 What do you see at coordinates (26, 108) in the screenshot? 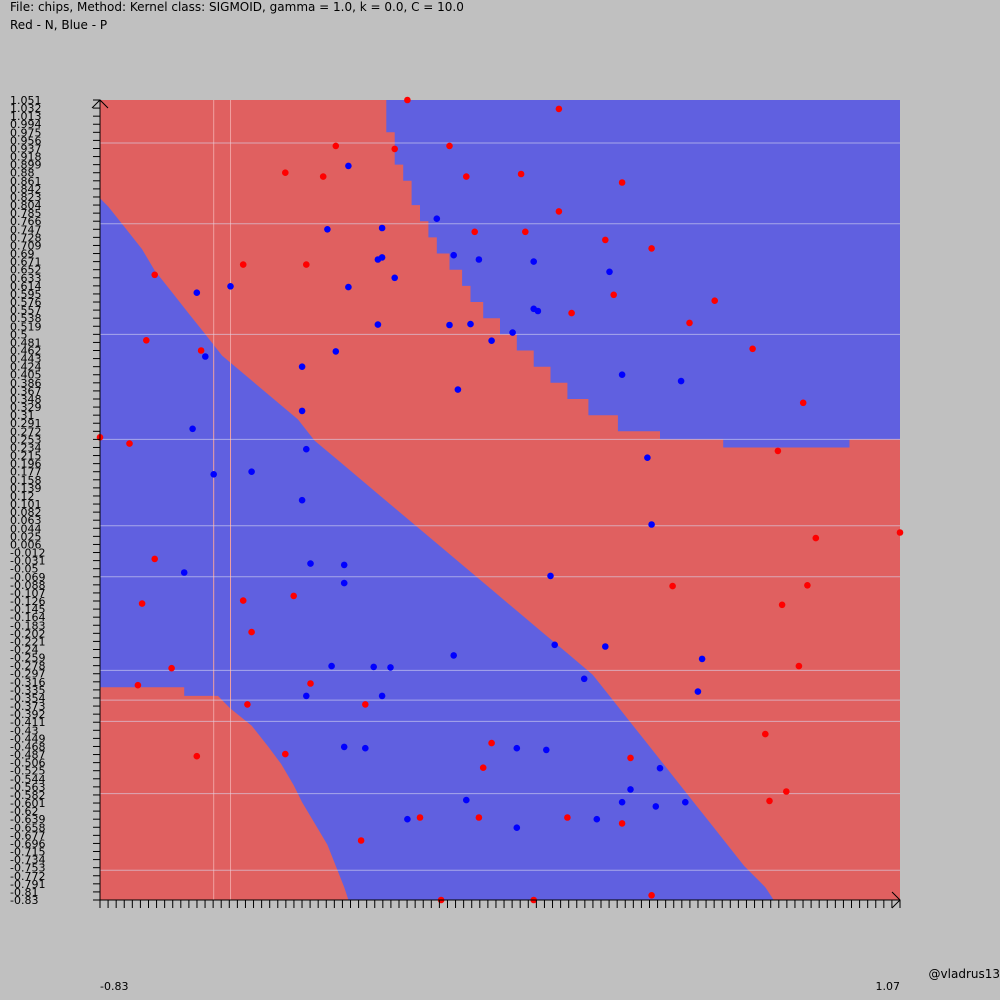
I see `y-tick-label: 1.032` at bounding box center [26, 108].